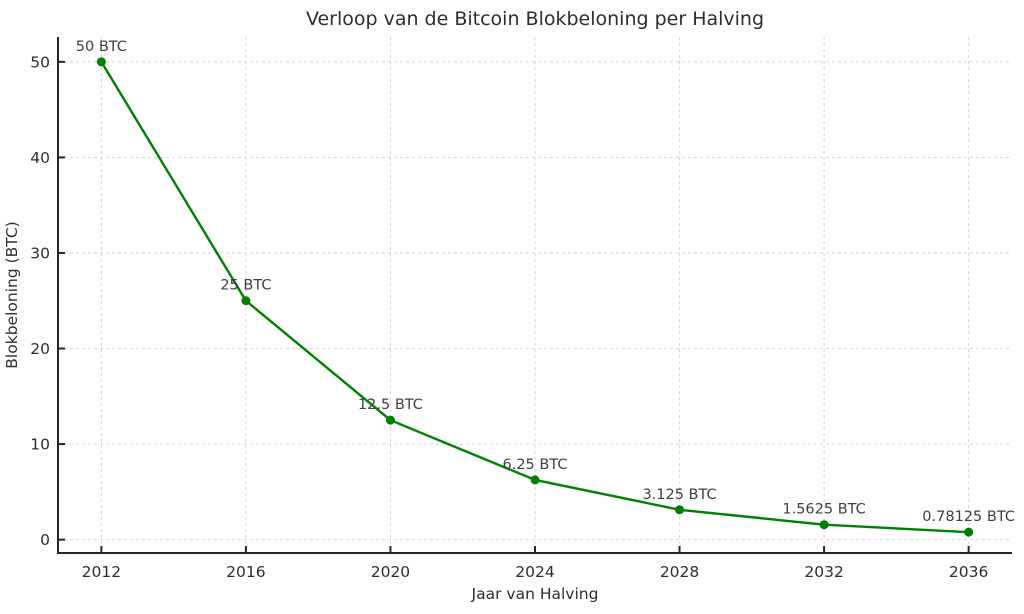 The image size is (1024, 614). What do you see at coordinates (245, 286) in the screenshot?
I see `point-value-label: 25 BTC` at bounding box center [245, 286].